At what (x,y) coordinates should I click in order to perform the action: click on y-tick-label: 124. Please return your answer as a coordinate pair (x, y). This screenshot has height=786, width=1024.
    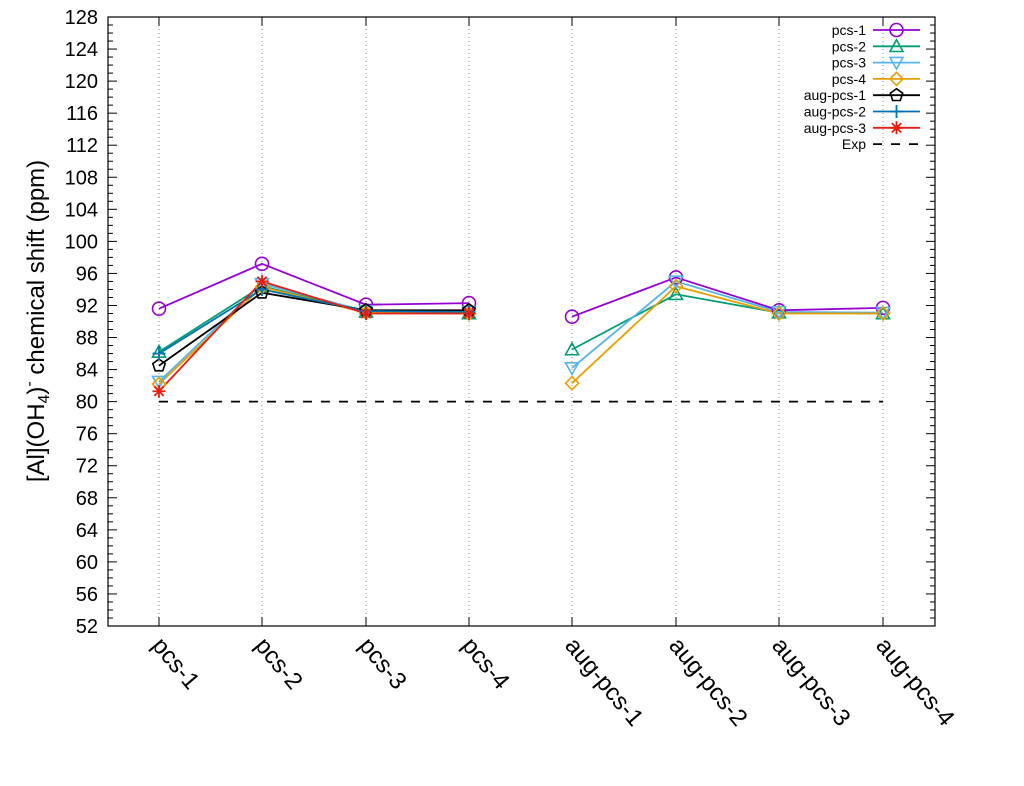
    Looking at the image, I should click on (81, 50).